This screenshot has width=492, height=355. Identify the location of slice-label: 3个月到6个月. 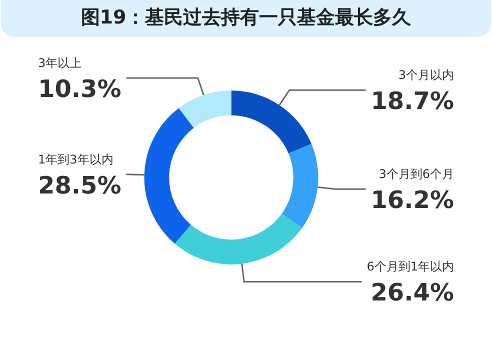
(416, 174).